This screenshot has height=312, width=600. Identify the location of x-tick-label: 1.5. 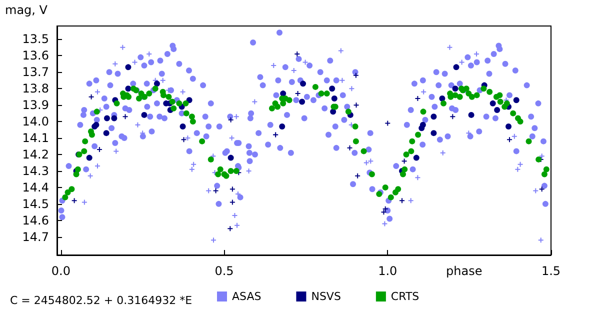
(551, 271).